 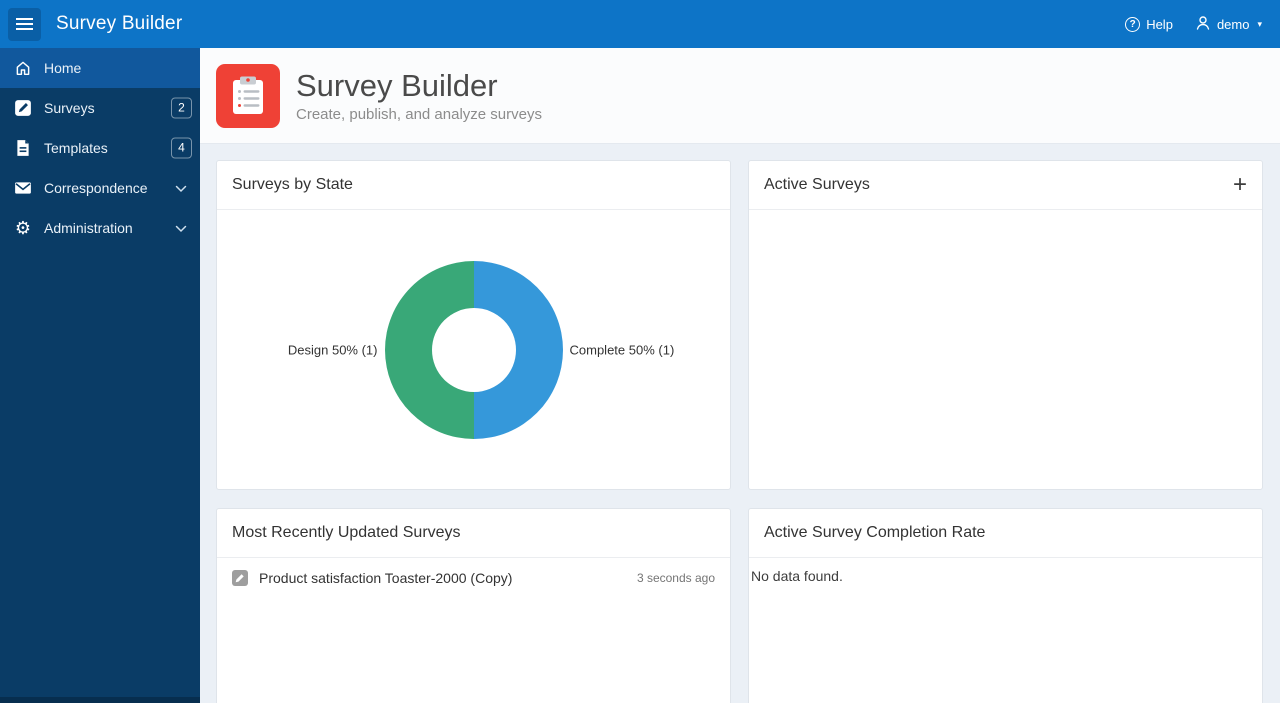 What do you see at coordinates (1159, 24) in the screenshot?
I see `help-label: Help` at bounding box center [1159, 24].